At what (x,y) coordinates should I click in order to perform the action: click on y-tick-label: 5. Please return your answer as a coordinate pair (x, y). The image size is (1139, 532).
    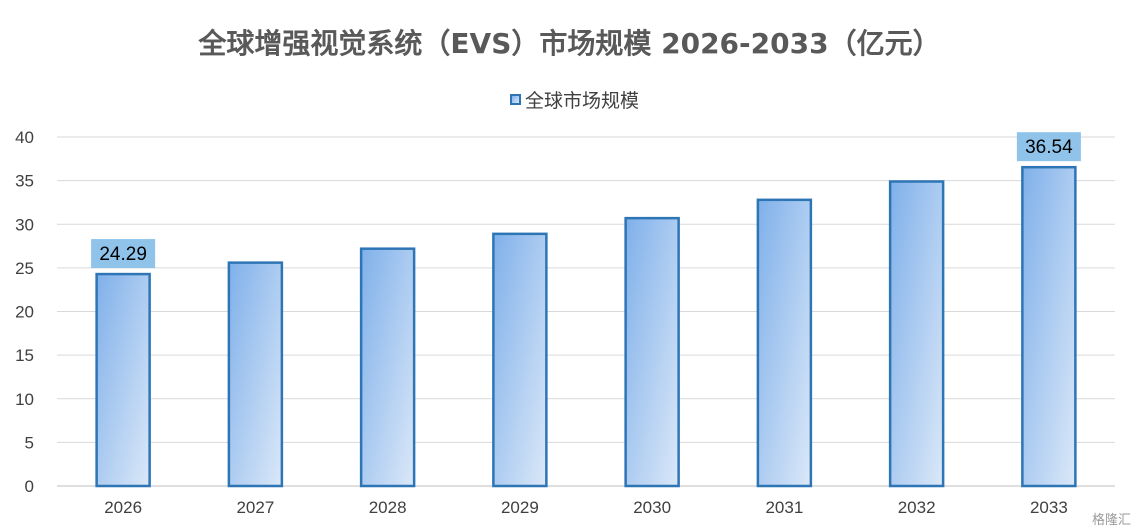
    Looking at the image, I should click on (29, 442).